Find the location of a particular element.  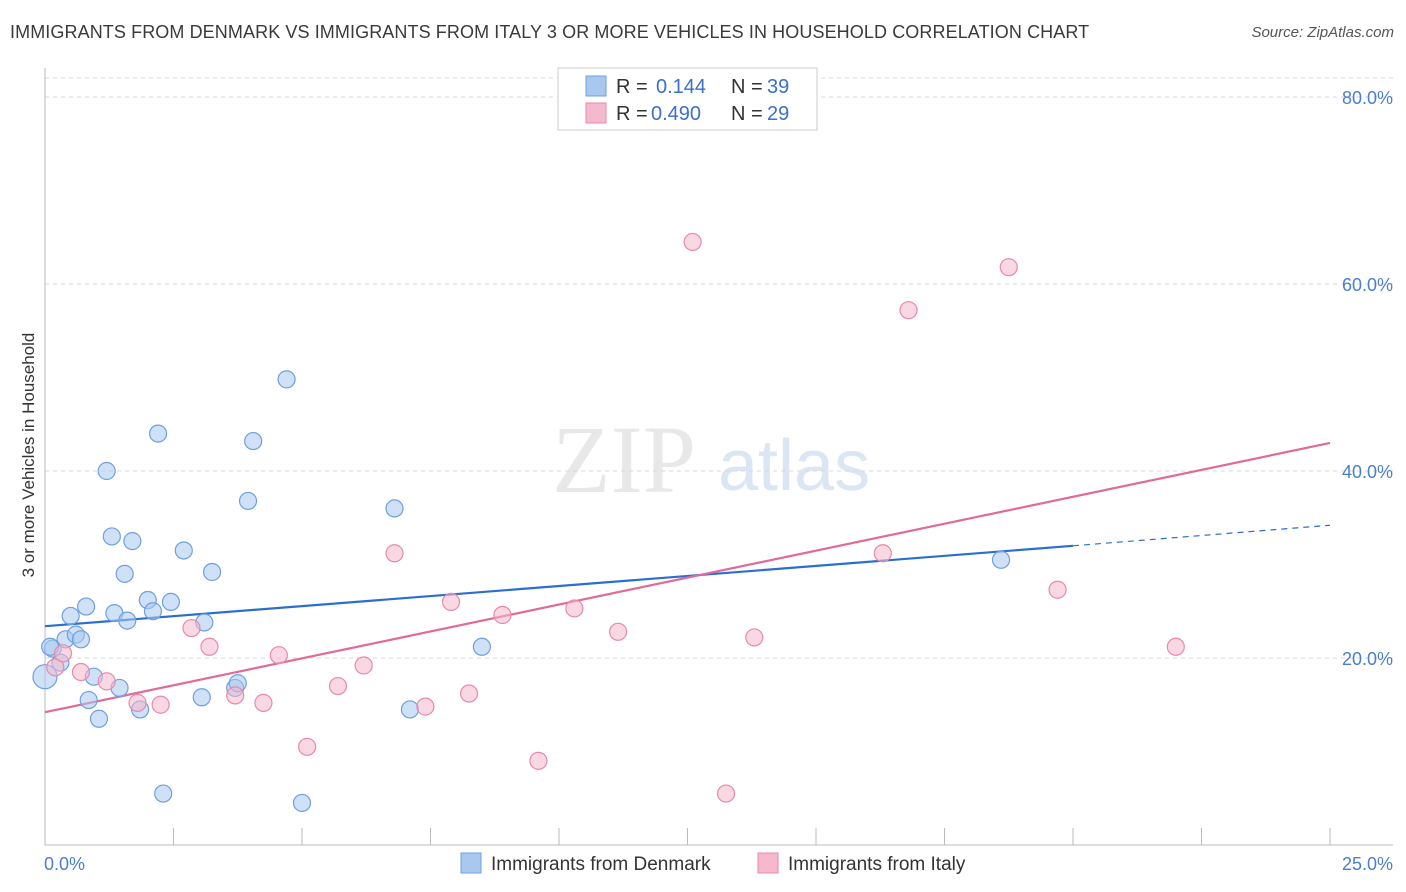

trend-line-denmark is located at coordinates (559, 586).